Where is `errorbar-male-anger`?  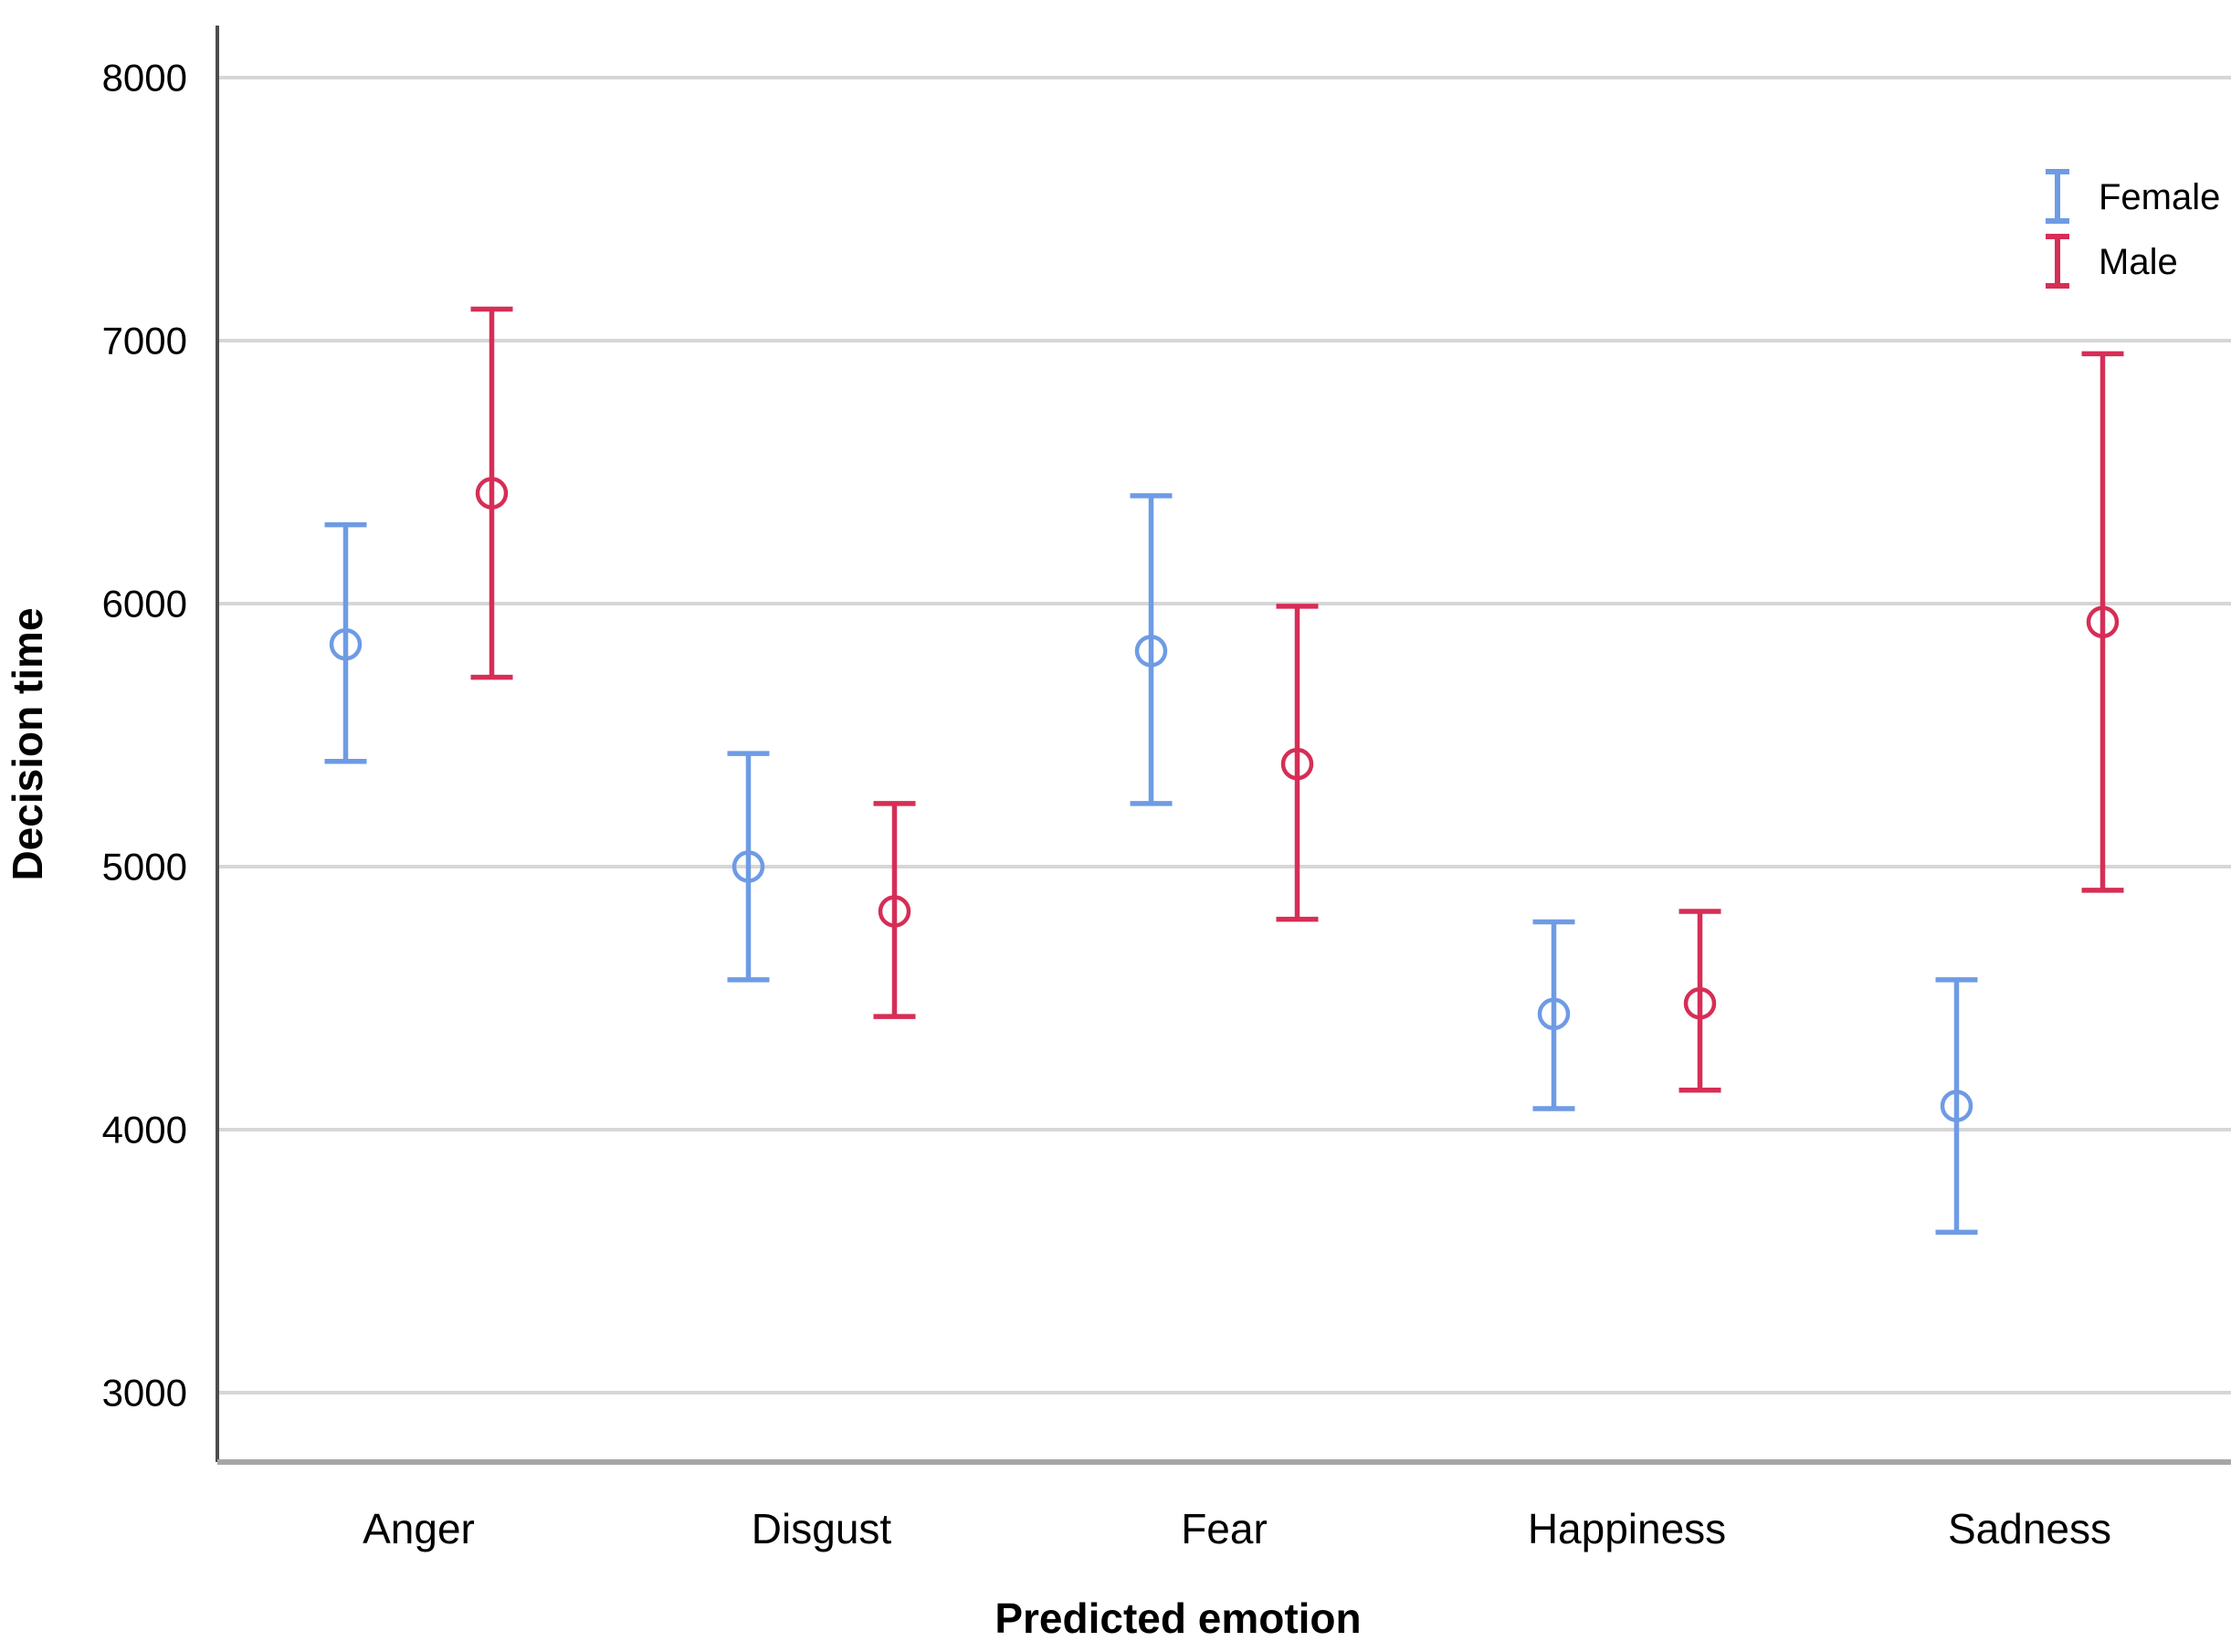
errorbar-male-anger is located at coordinates (491, 493).